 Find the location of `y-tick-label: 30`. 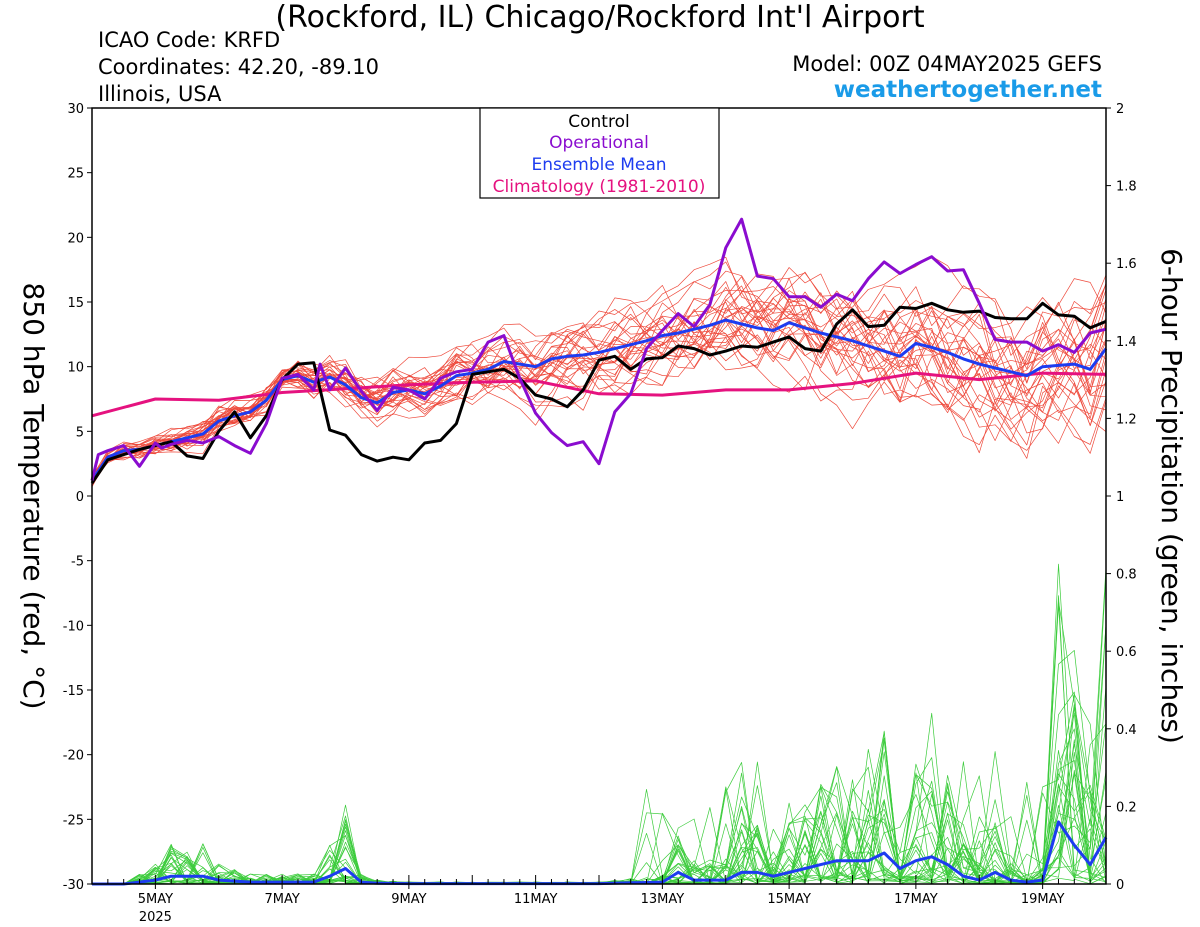

y-tick-label: 30 is located at coordinates (75, 109).